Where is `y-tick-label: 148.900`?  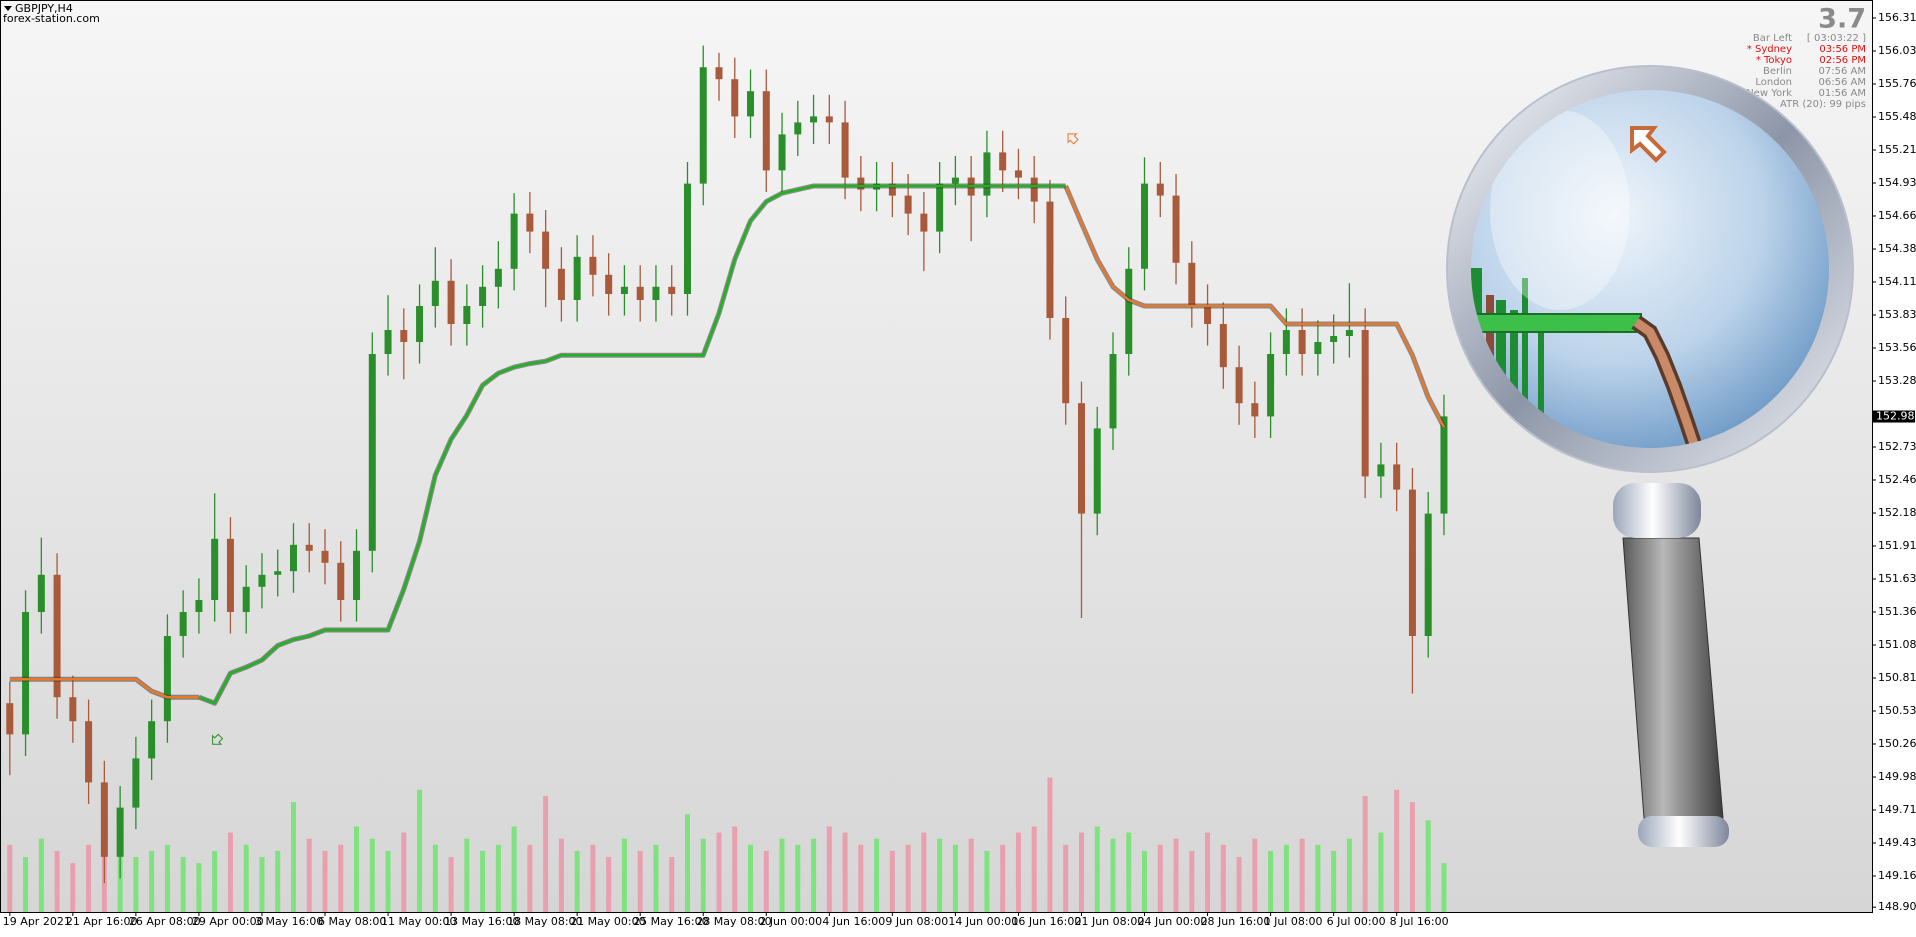 y-tick-label: 148.900 is located at coordinates (1897, 906).